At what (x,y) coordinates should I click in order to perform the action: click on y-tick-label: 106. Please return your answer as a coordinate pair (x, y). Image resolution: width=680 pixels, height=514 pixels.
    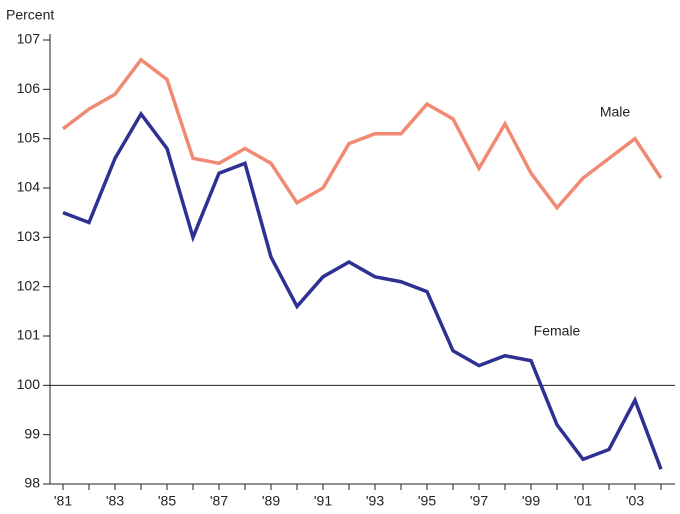
    Looking at the image, I should click on (29, 88).